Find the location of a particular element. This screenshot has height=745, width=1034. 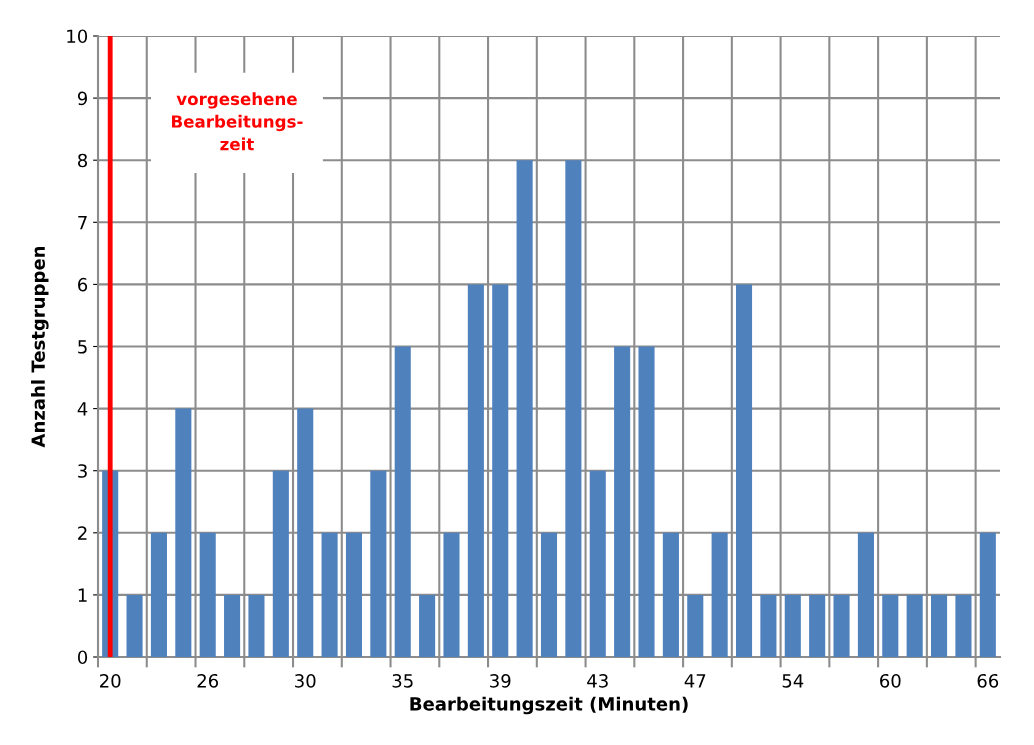

x-tick-label: 66 is located at coordinates (988, 680).